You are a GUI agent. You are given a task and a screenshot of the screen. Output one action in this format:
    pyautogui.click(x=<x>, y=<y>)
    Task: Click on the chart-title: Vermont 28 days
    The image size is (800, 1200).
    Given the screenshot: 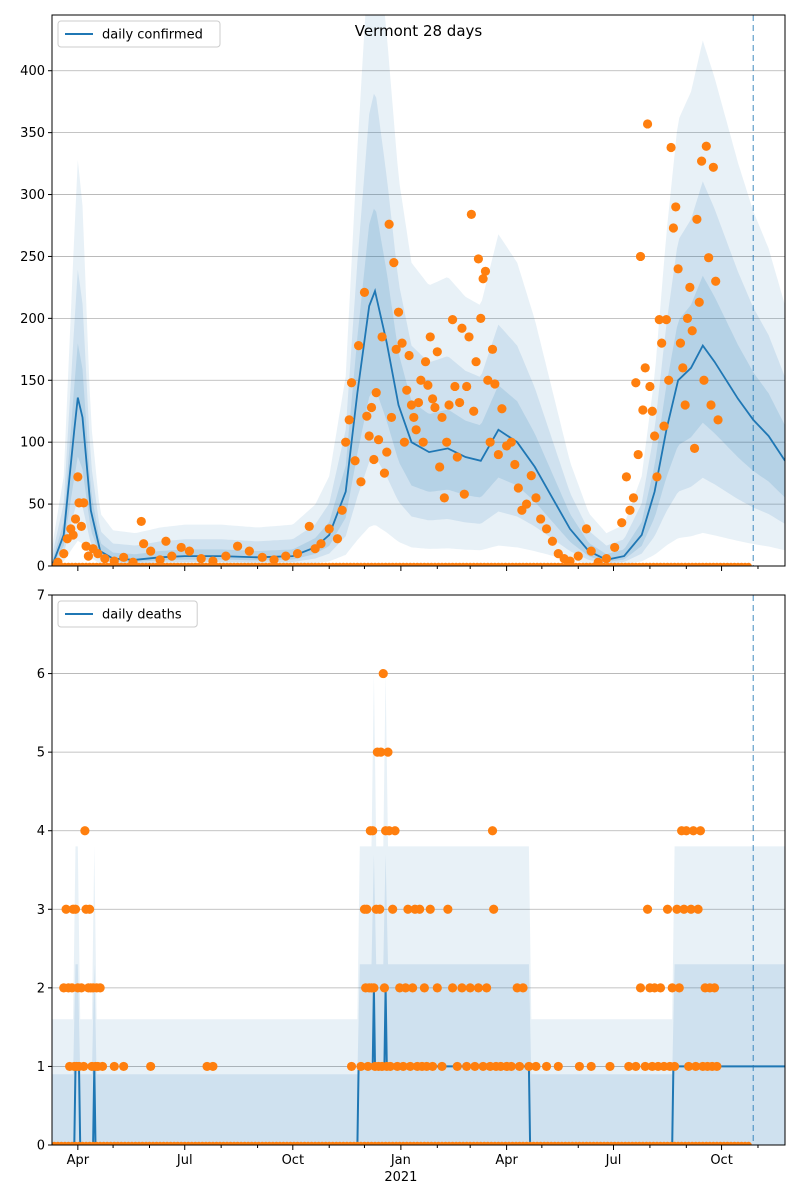 What is the action you would take?
    pyautogui.click(x=419, y=31)
    